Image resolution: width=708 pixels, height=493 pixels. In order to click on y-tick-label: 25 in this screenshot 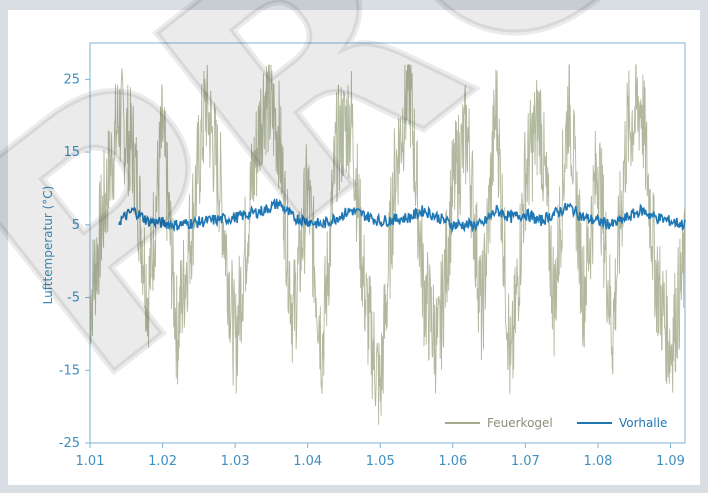, I will do `click(71, 79)`.